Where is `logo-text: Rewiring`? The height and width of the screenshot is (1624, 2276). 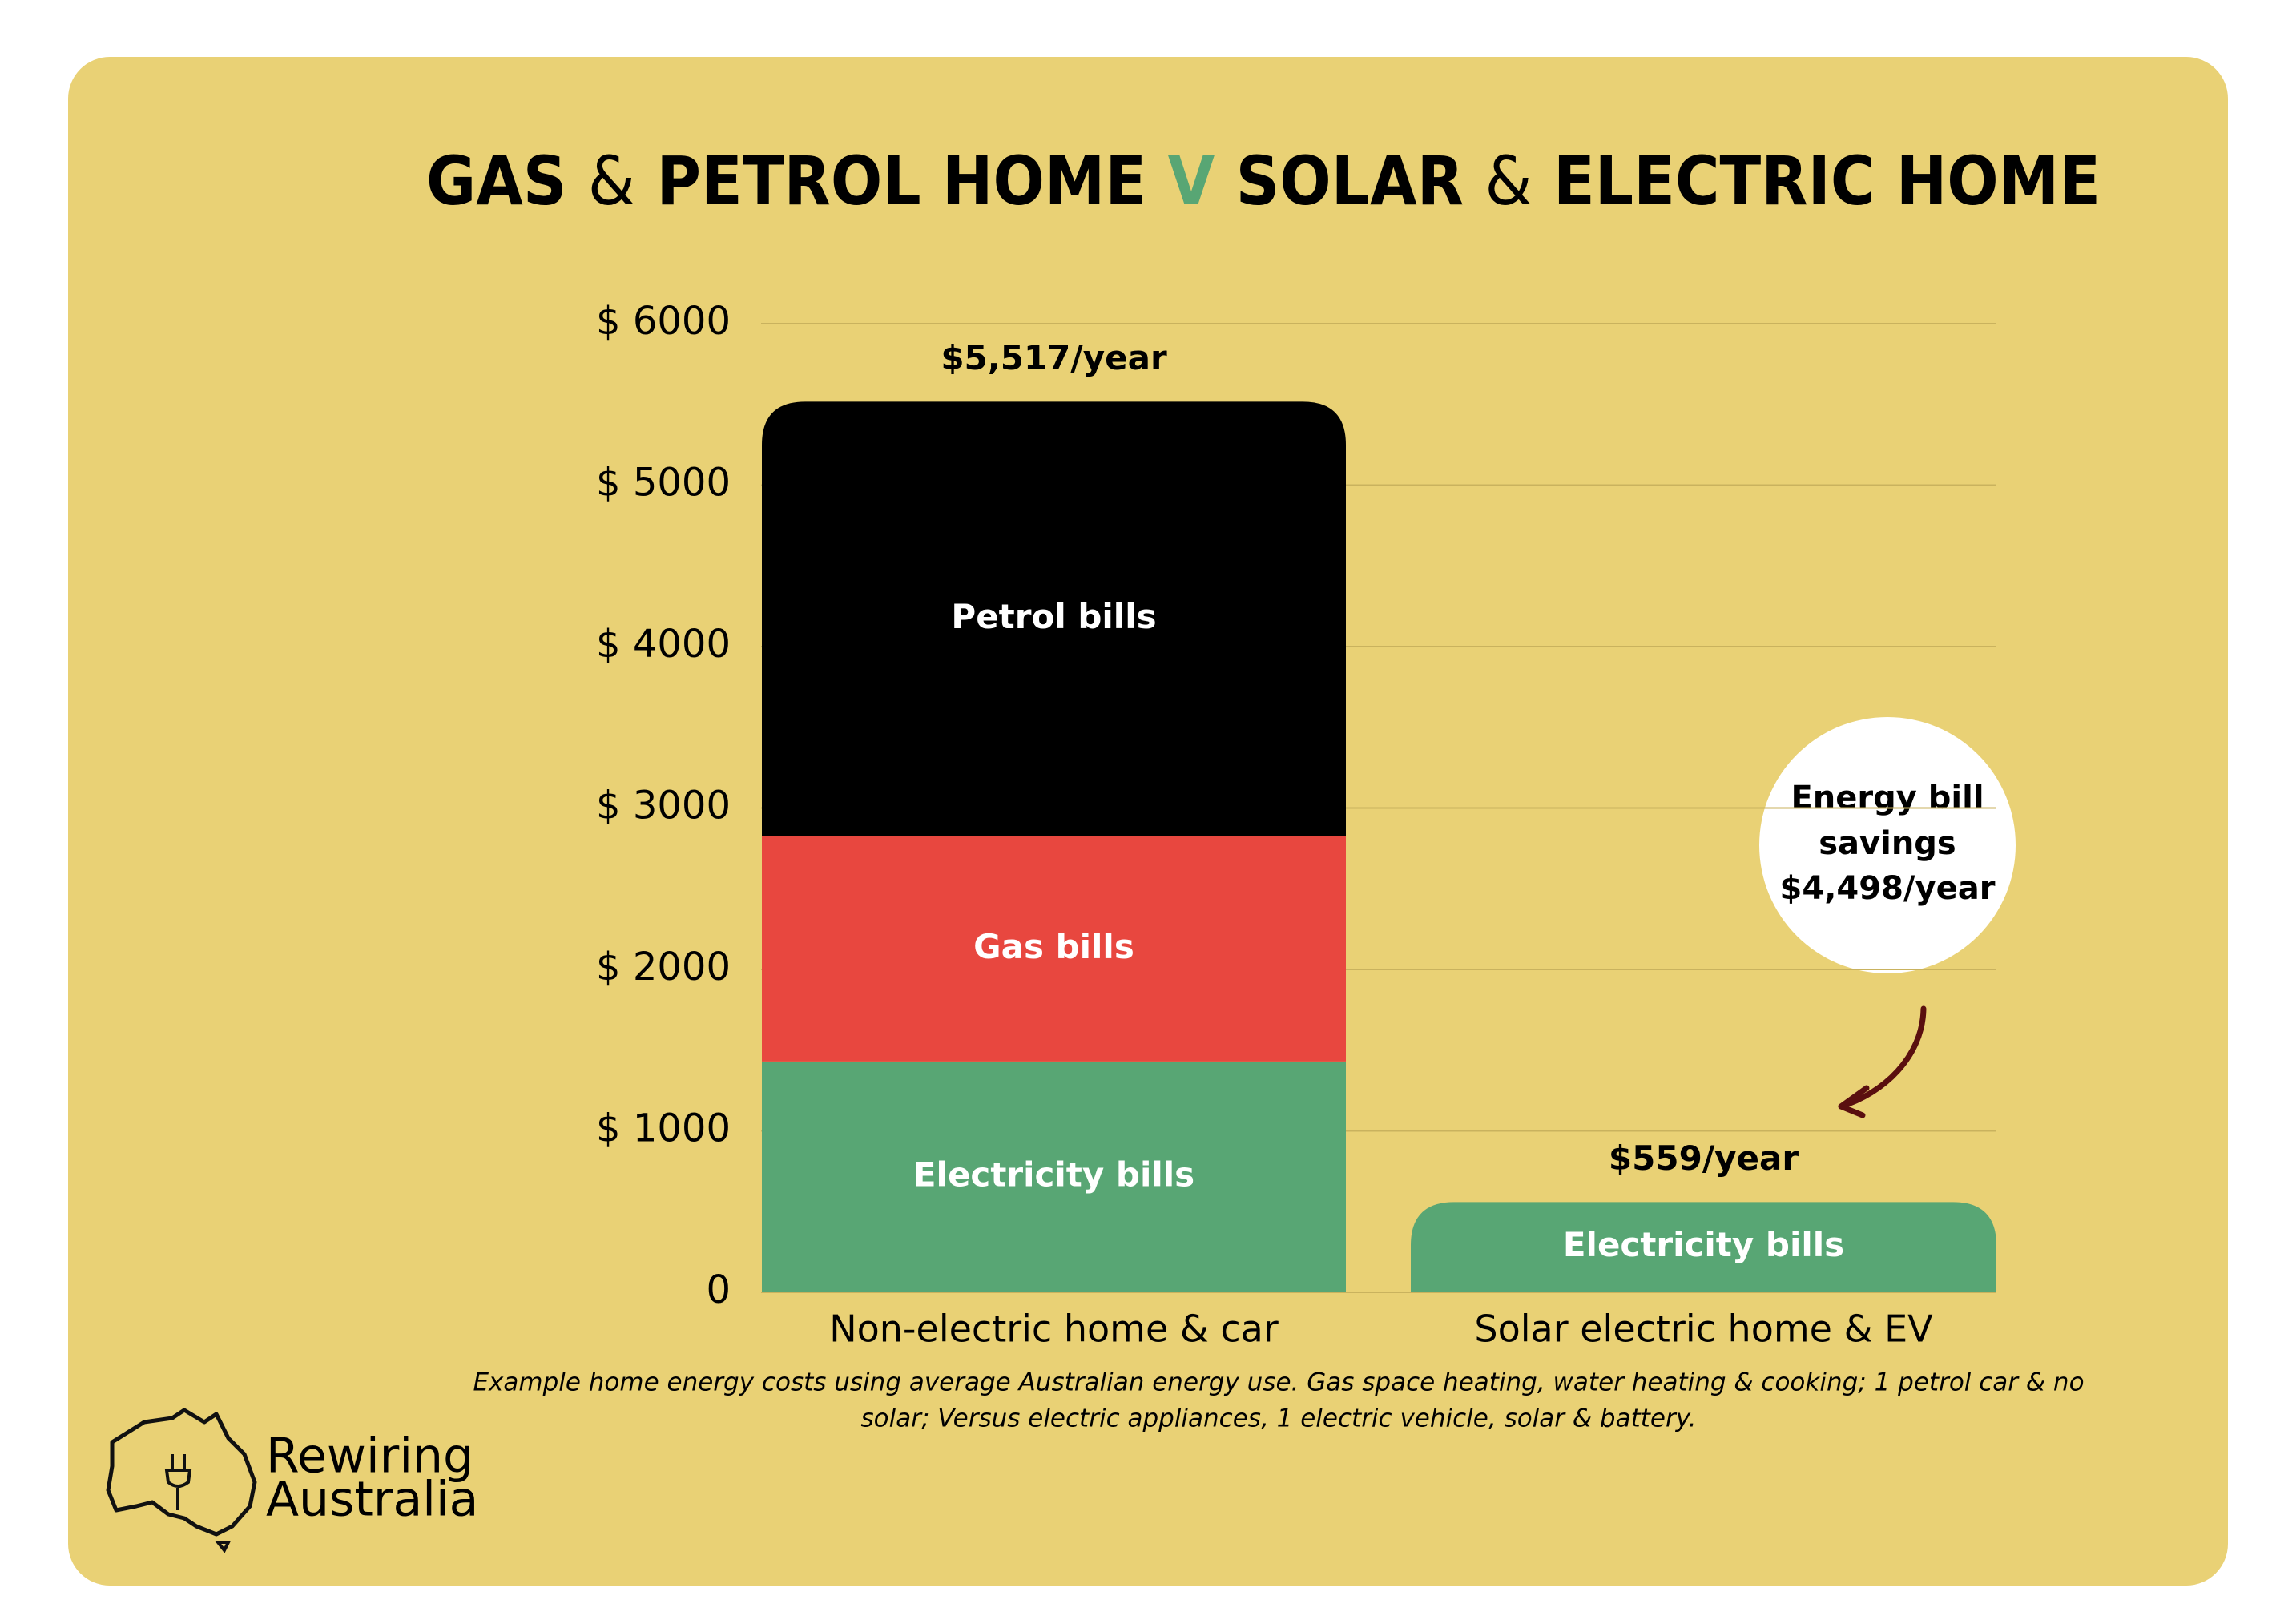 logo-text: Rewiring is located at coordinates (369, 1457).